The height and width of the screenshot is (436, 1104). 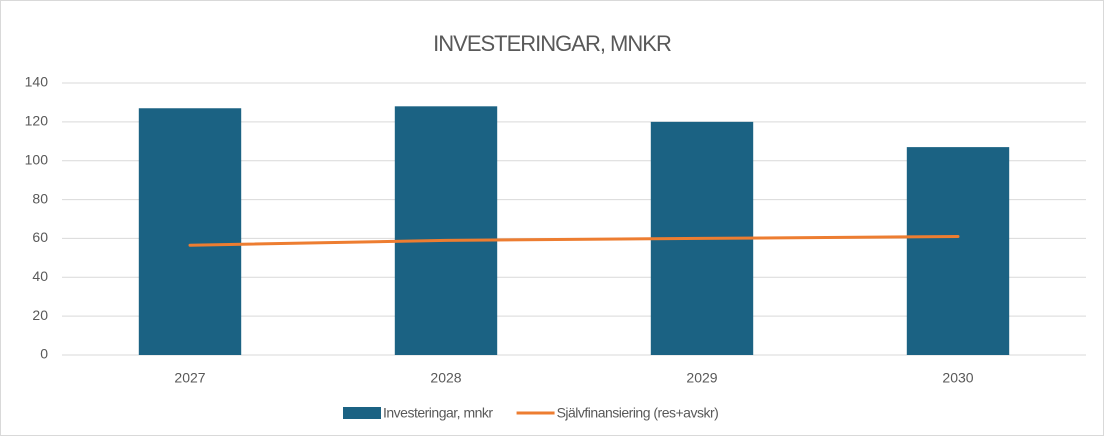 I want to click on legend-swatch, so click(x=362, y=413).